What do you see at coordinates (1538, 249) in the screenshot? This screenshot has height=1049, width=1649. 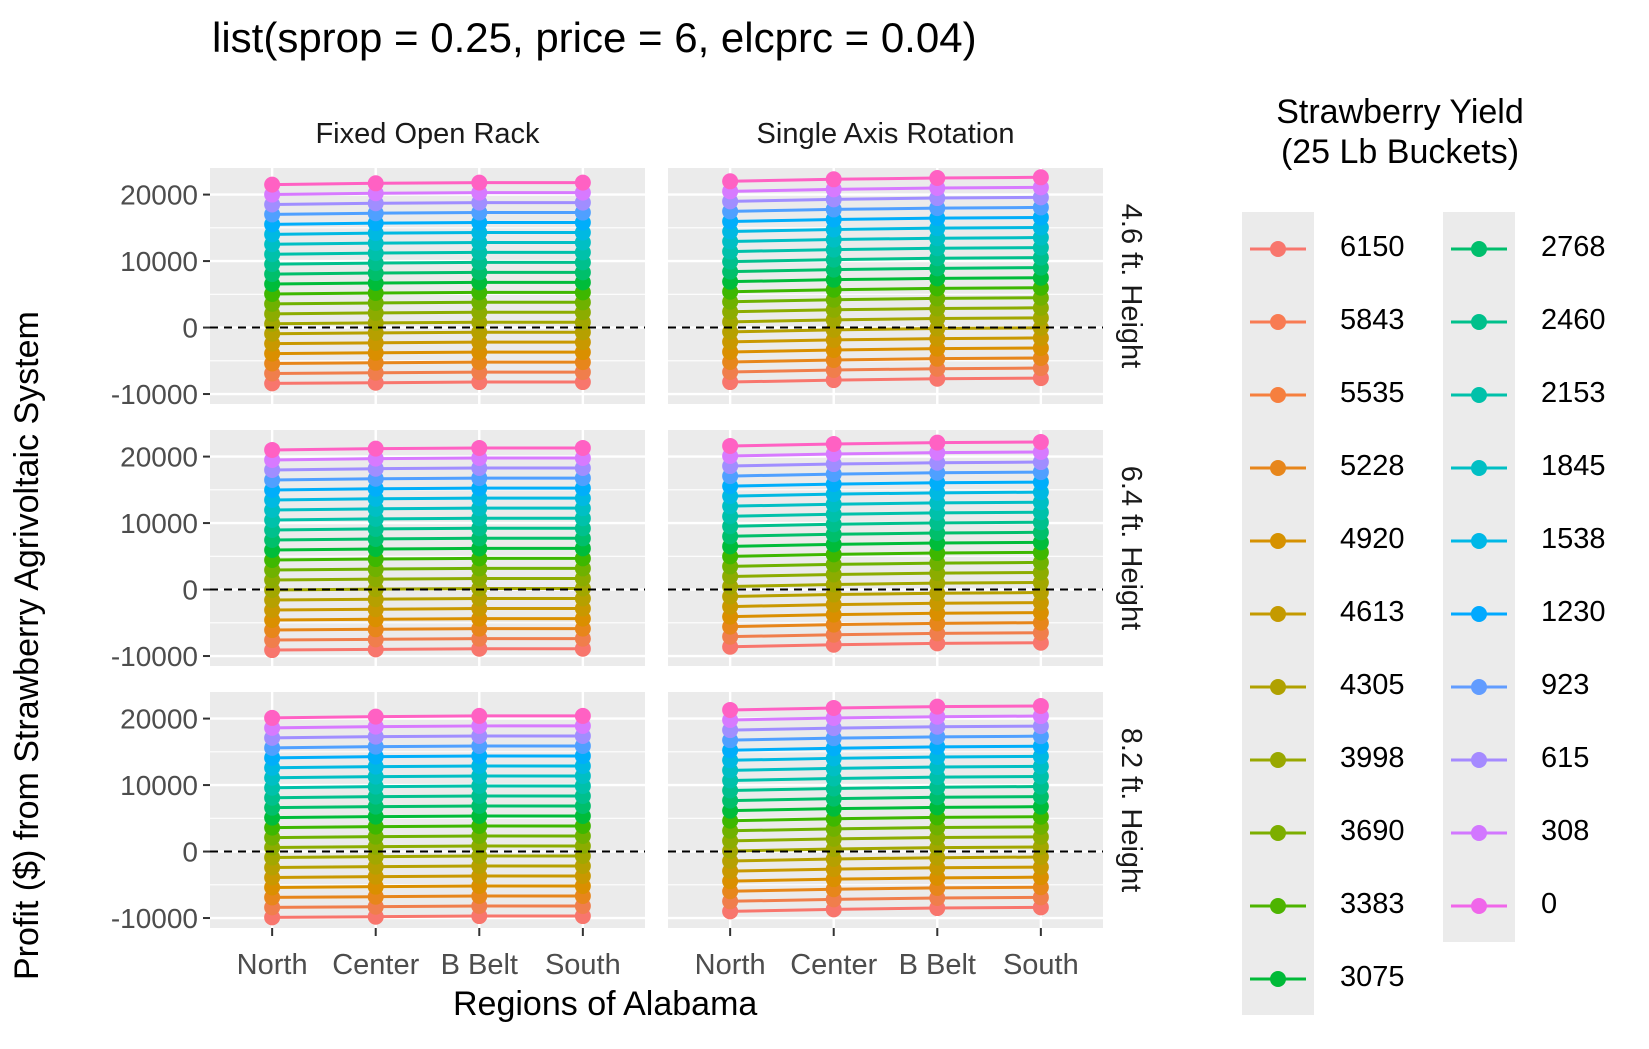 I see `legend-item: 2768` at bounding box center [1538, 249].